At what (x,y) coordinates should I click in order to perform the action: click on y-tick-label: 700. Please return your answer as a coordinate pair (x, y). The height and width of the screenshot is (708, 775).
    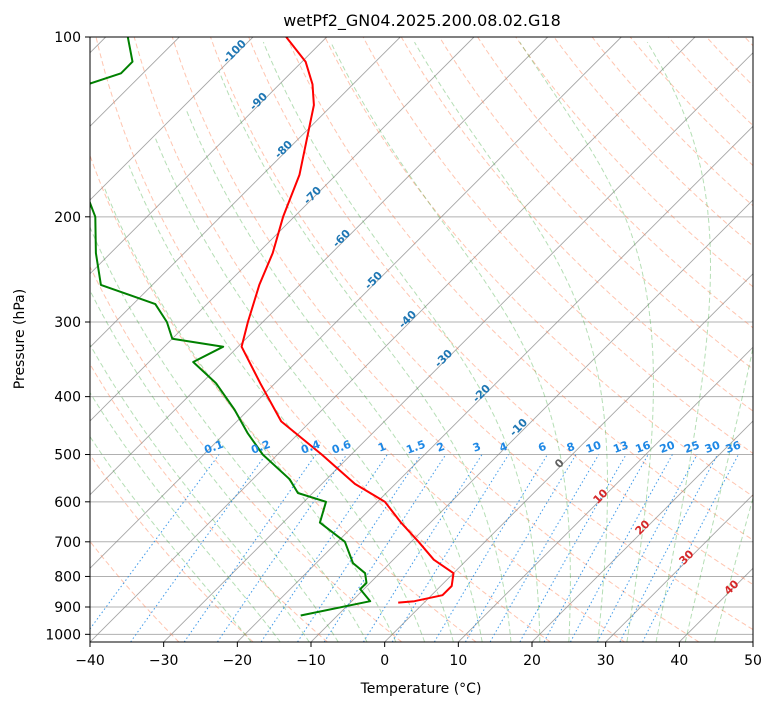
    Looking at the image, I should click on (67, 543).